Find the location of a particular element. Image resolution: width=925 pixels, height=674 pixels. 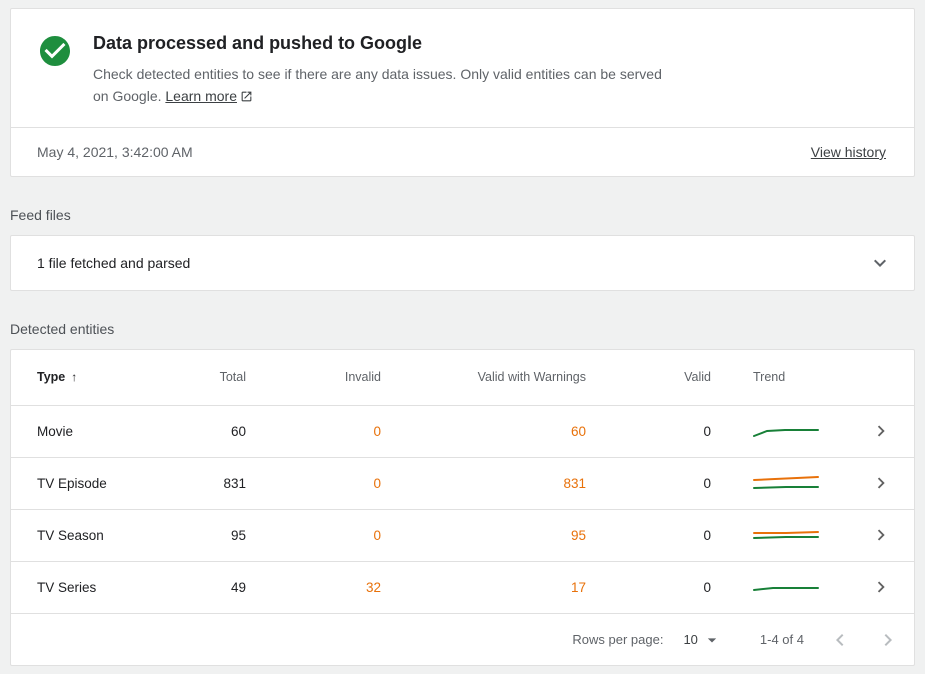

detected-entities-section-label: Detected entities is located at coordinates (62, 329).